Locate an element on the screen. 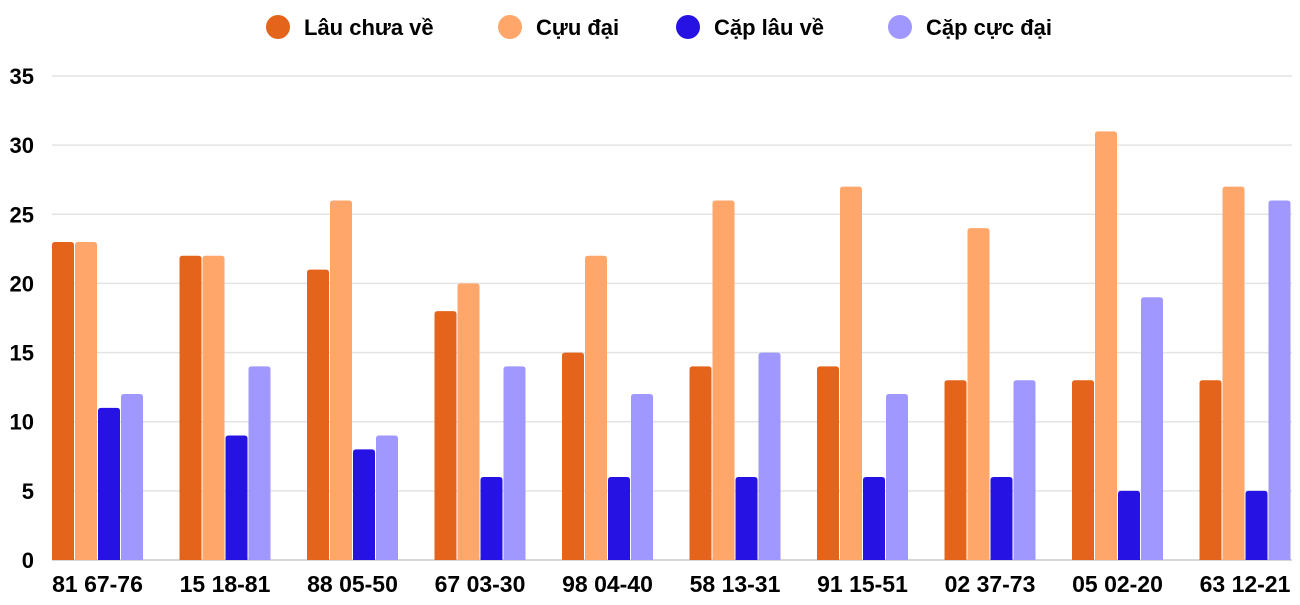 Image resolution: width=1300 pixels, height=605 pixels. x-tick-label: 81 67-76 is located at coordinates (97, 584).